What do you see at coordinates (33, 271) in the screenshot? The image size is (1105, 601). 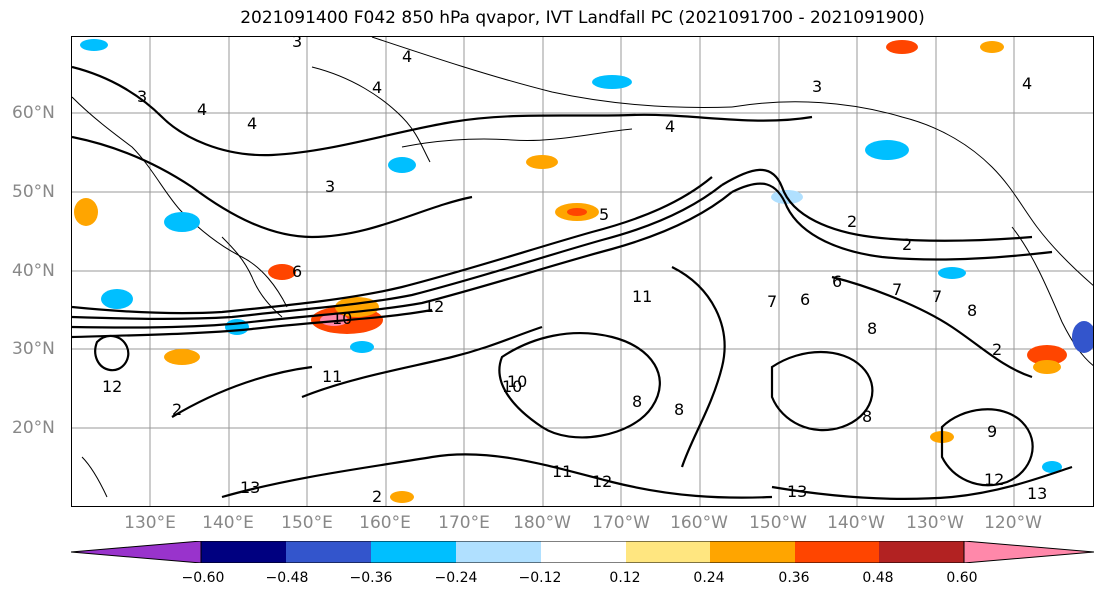 I see `lat-label-40n: 40°N` at bounding box center [33, 271].